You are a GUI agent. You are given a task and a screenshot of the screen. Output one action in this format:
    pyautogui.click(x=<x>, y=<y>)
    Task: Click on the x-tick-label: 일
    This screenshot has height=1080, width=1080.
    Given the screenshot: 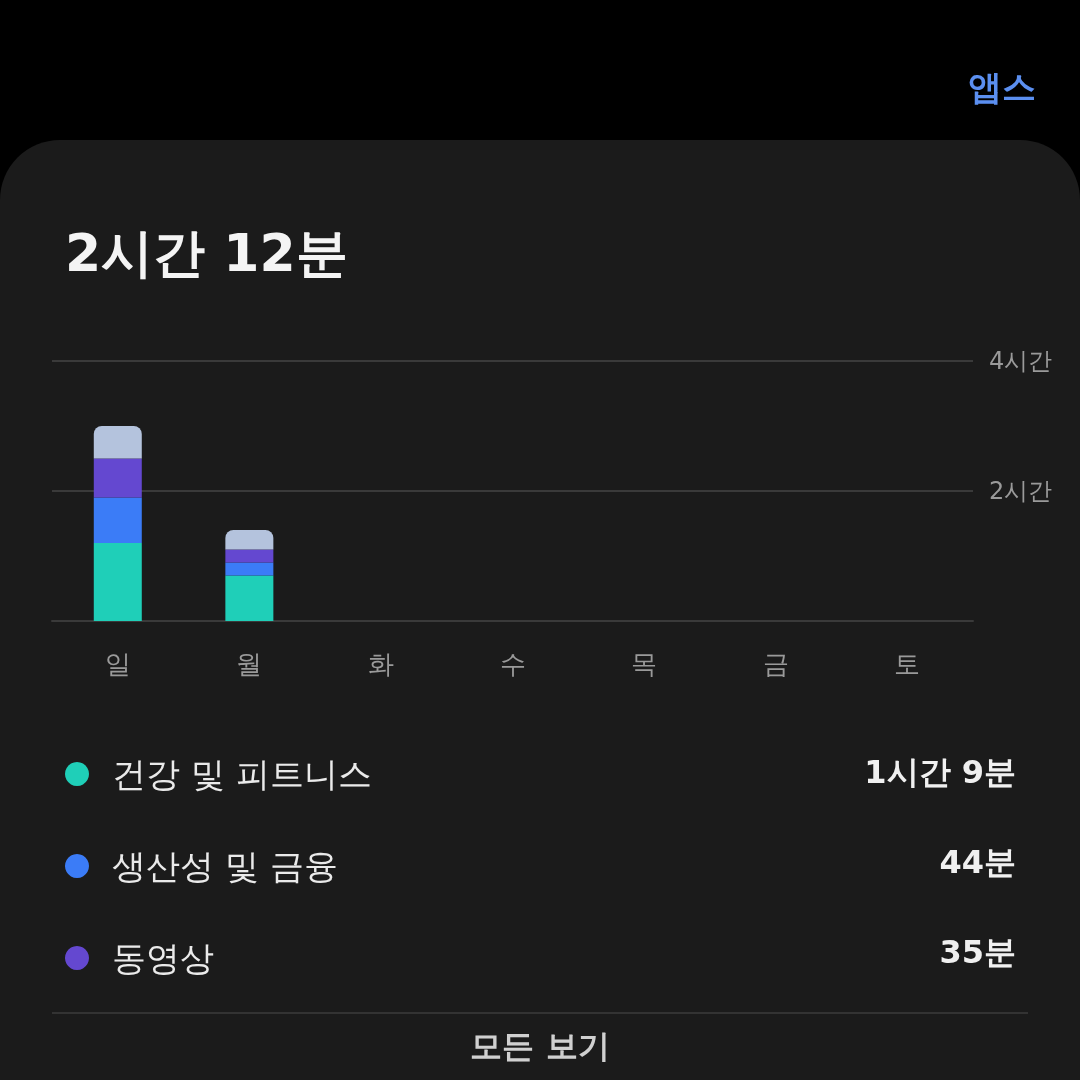 What is the action you would take?
    pyautogui.click(x=117, y=664)
    